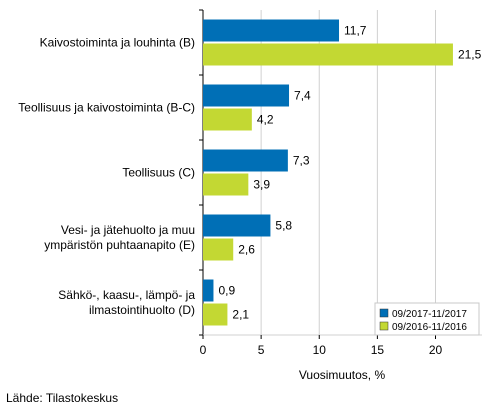 The width and height of the screenshot is (493, 416). I want to click on data-label: 2,6, so click(246, 250).